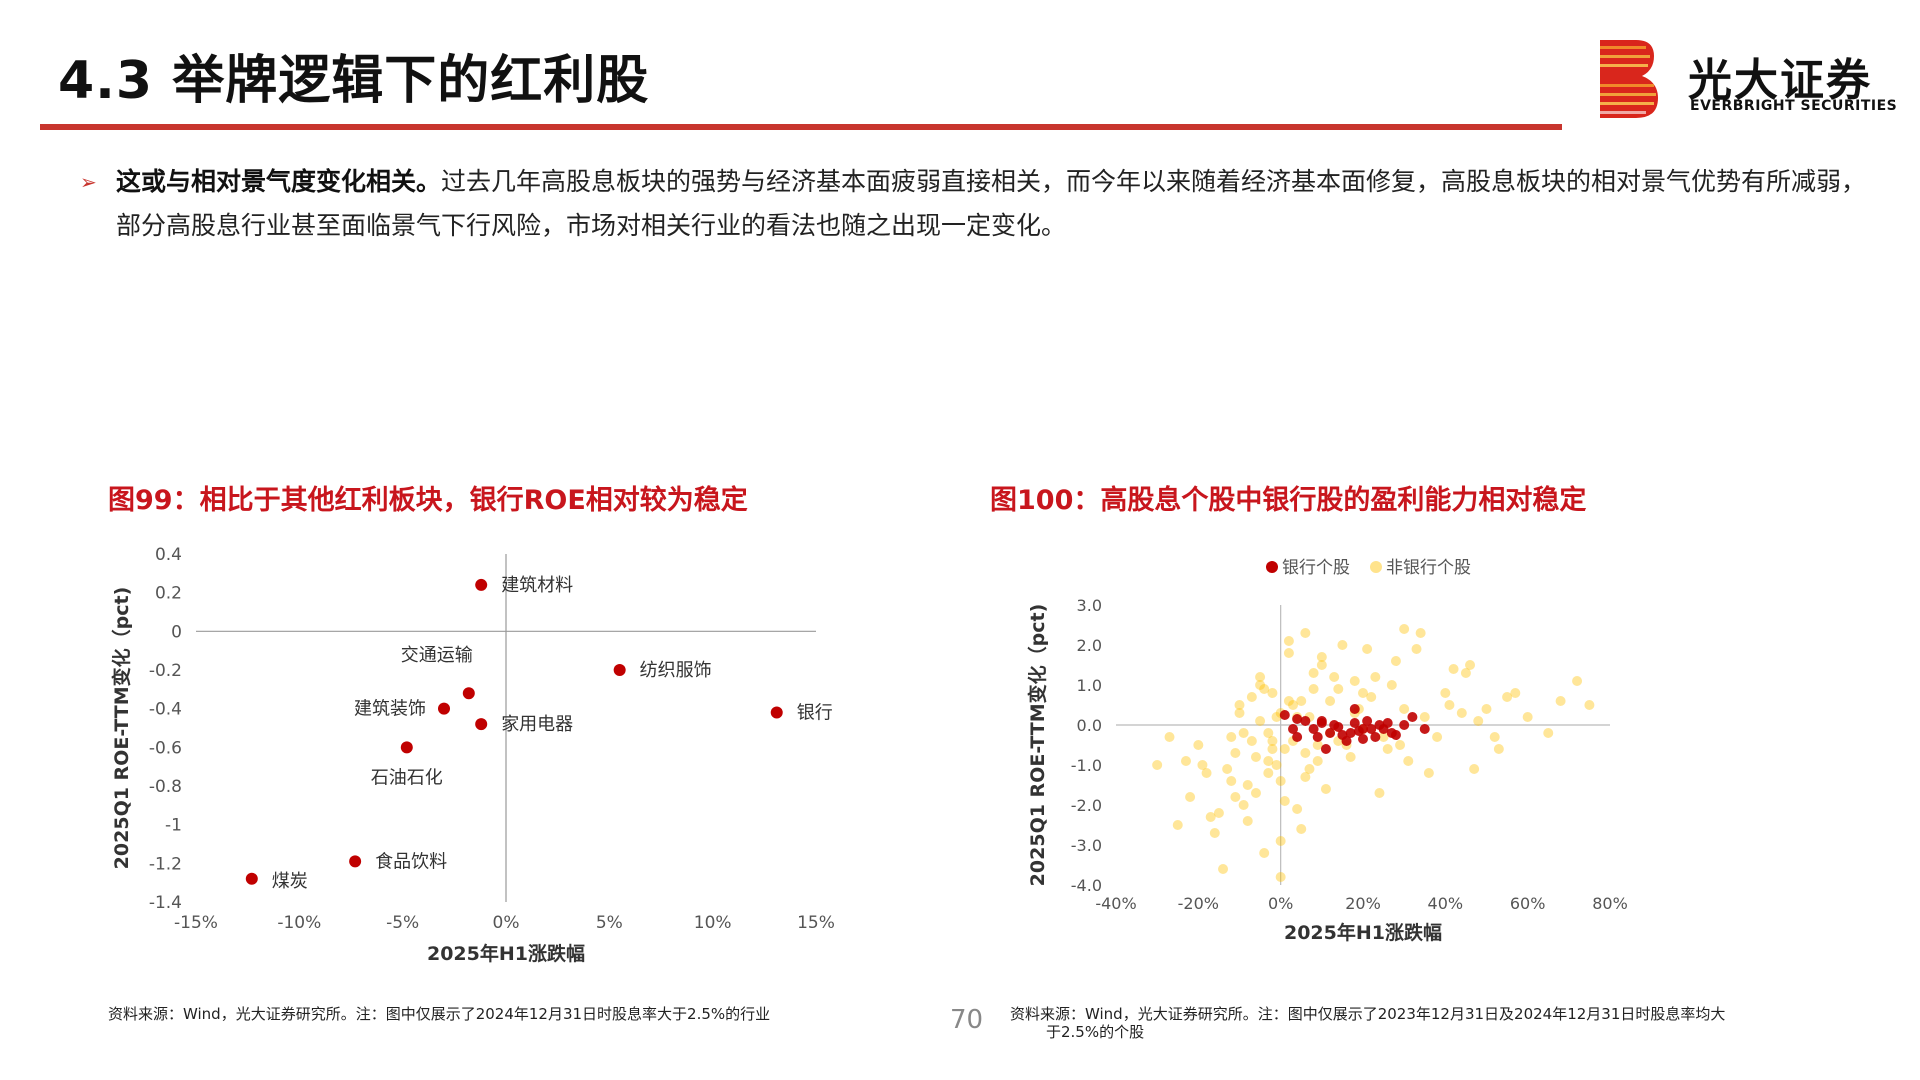 This screenshot has height=1080, width=1920. What do you see at coordinates (279, 181) in the screenshot?
I see `bullet-bold-lead: 这或与相对景气度变化相关。` at bounding box center [279, 181].